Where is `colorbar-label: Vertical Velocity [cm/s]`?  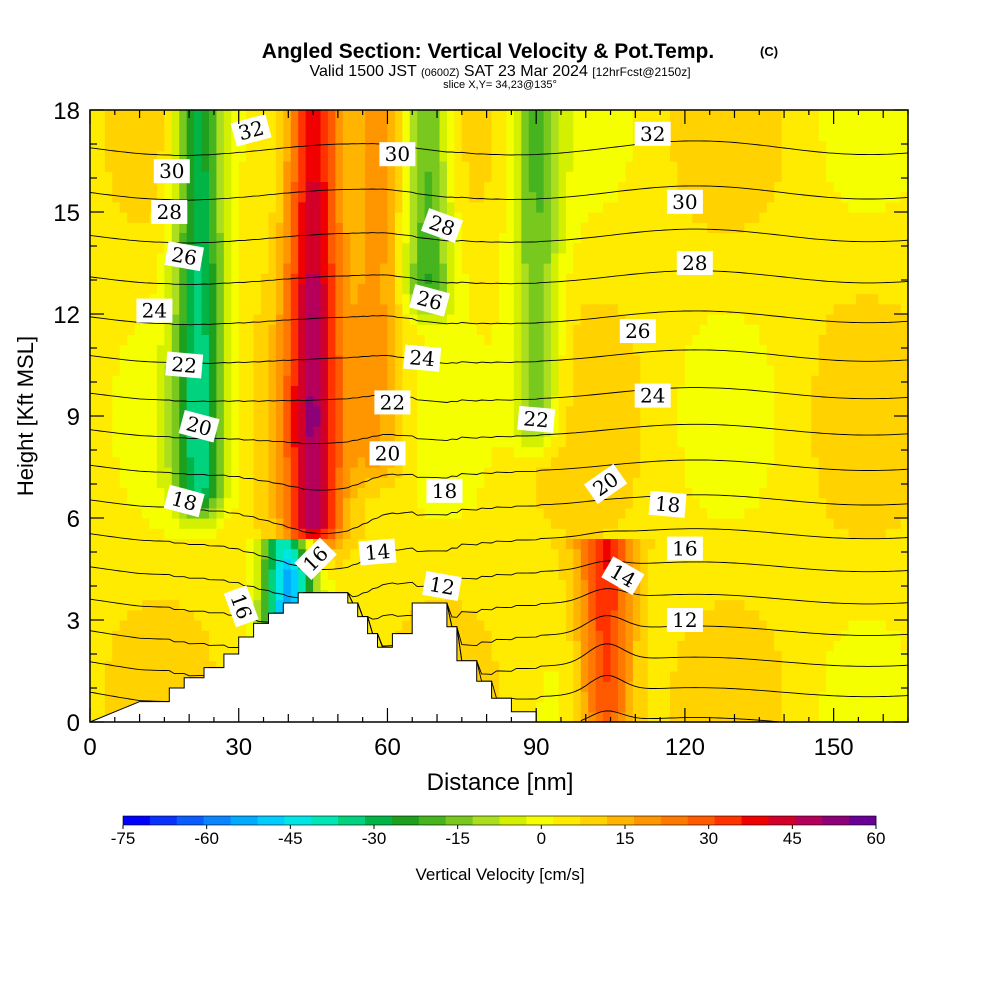 colorbar-label: Vertical Velocity [cm/s] is located at coordinates (499, 874).